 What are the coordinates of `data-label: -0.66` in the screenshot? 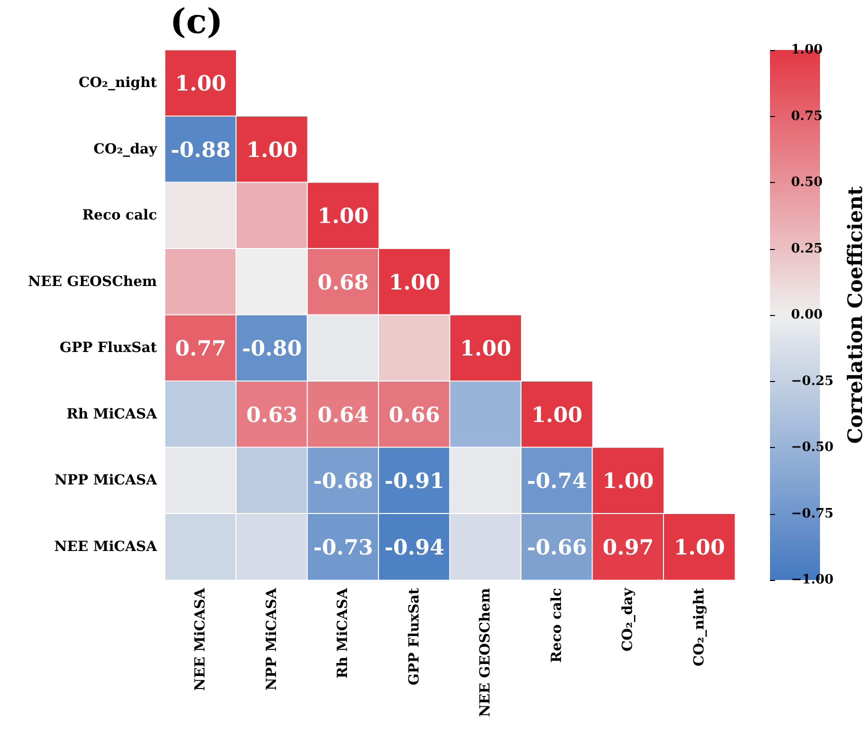 It's located at (556, 547).